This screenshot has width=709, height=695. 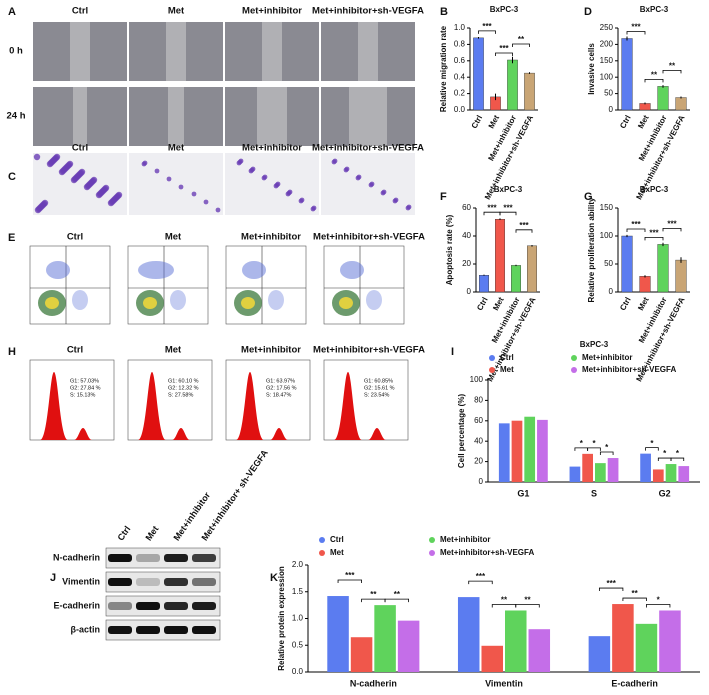 What do you see at coordinates (594, 493) in the screenshot?
I see `x-tick-label: S` at bounding box center [594, 493].